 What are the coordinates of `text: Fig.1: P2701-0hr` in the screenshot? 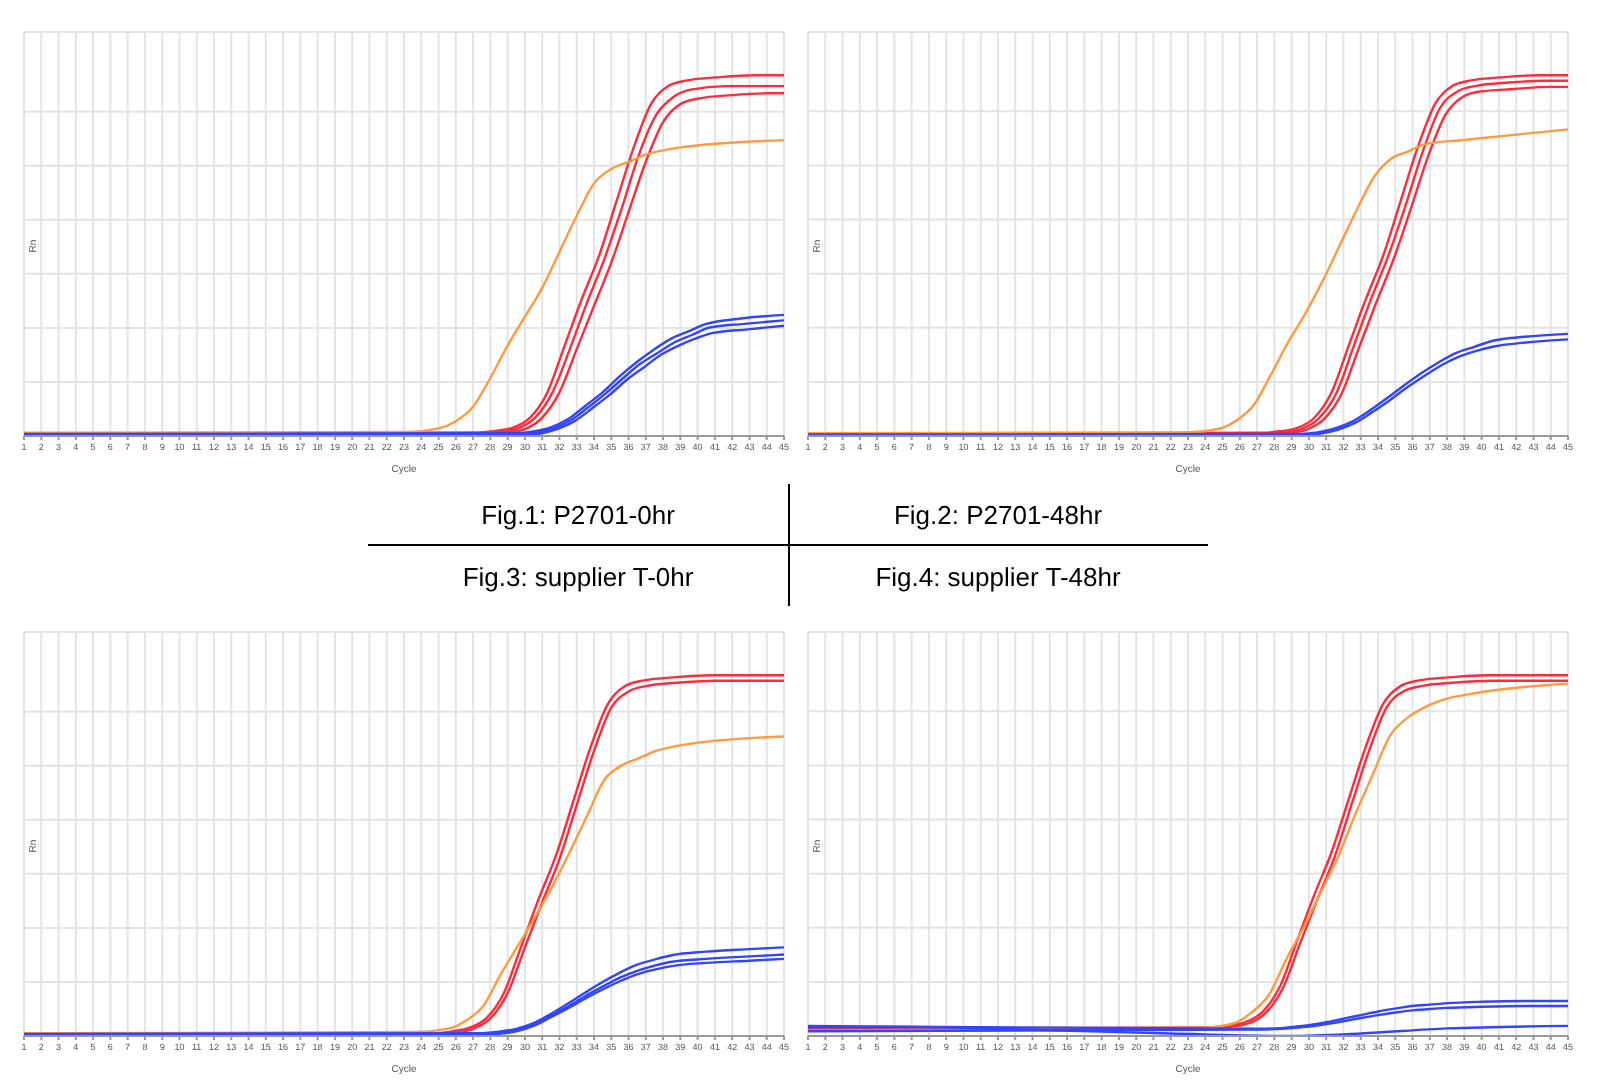 It's located at (579, 515).